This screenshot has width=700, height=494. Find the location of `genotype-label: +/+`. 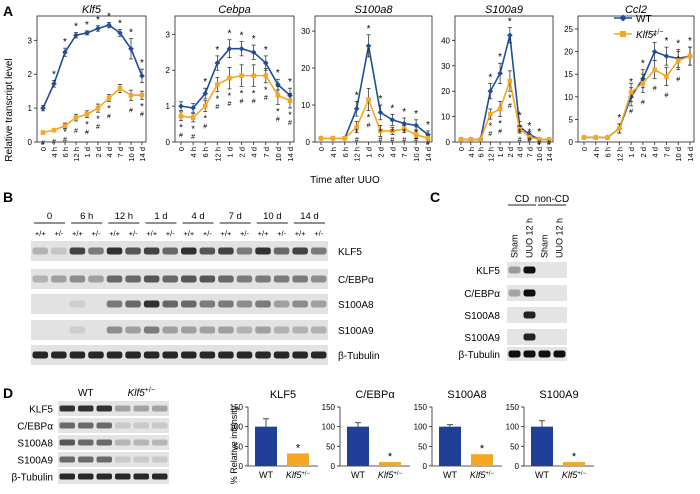

genotype-label: +/+ is located at coordinates (151, 233).